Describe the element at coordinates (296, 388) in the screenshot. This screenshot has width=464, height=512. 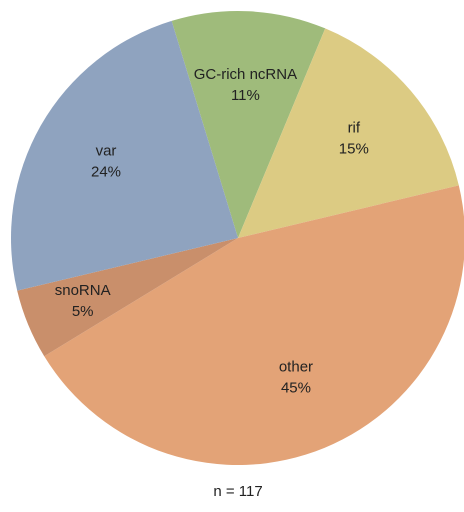
I see `slice-value: 45%` at that location.